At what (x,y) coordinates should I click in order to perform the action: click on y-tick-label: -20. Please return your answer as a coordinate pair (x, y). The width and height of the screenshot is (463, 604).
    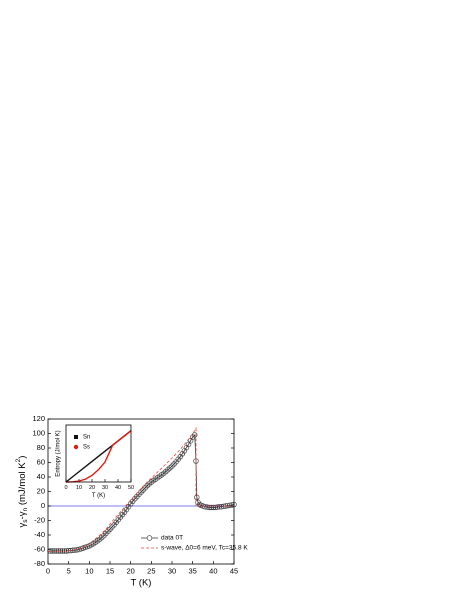
    Looking at the image, I should click on (39, 519).